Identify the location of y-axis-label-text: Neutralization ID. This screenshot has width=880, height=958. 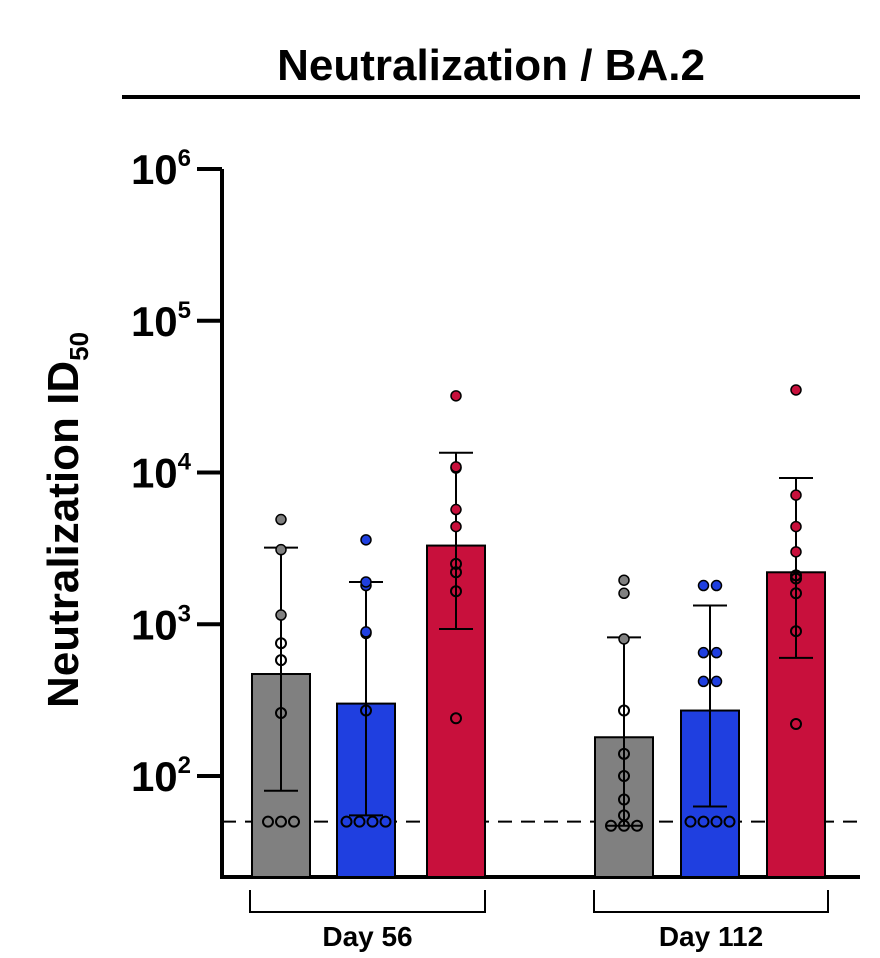
(63, 534).